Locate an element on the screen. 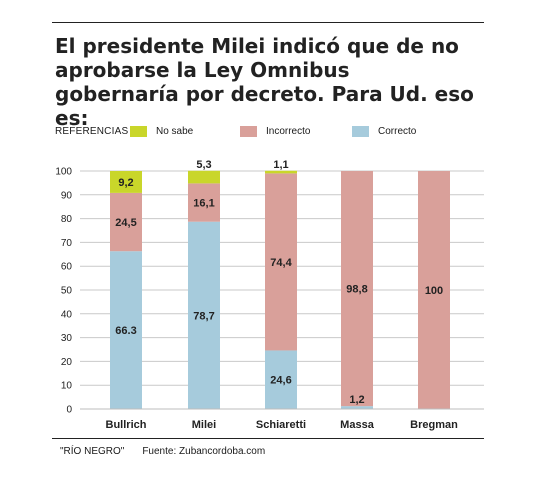 The height and width of the screenshot is (480, 549). y-tick-label: 60 is located at coordinates (67, 267).